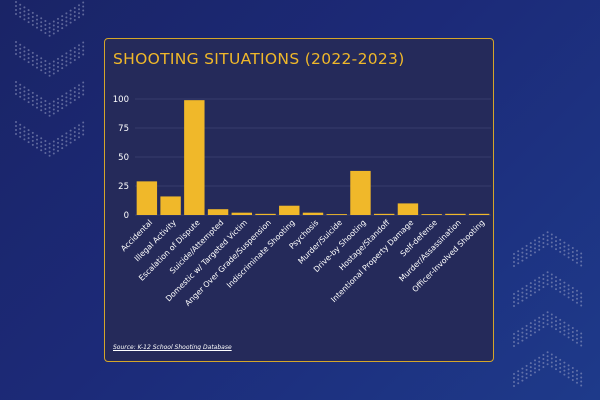  I want to click on source-link: Source: K-12 School Shooting Database, so click(172, 347).